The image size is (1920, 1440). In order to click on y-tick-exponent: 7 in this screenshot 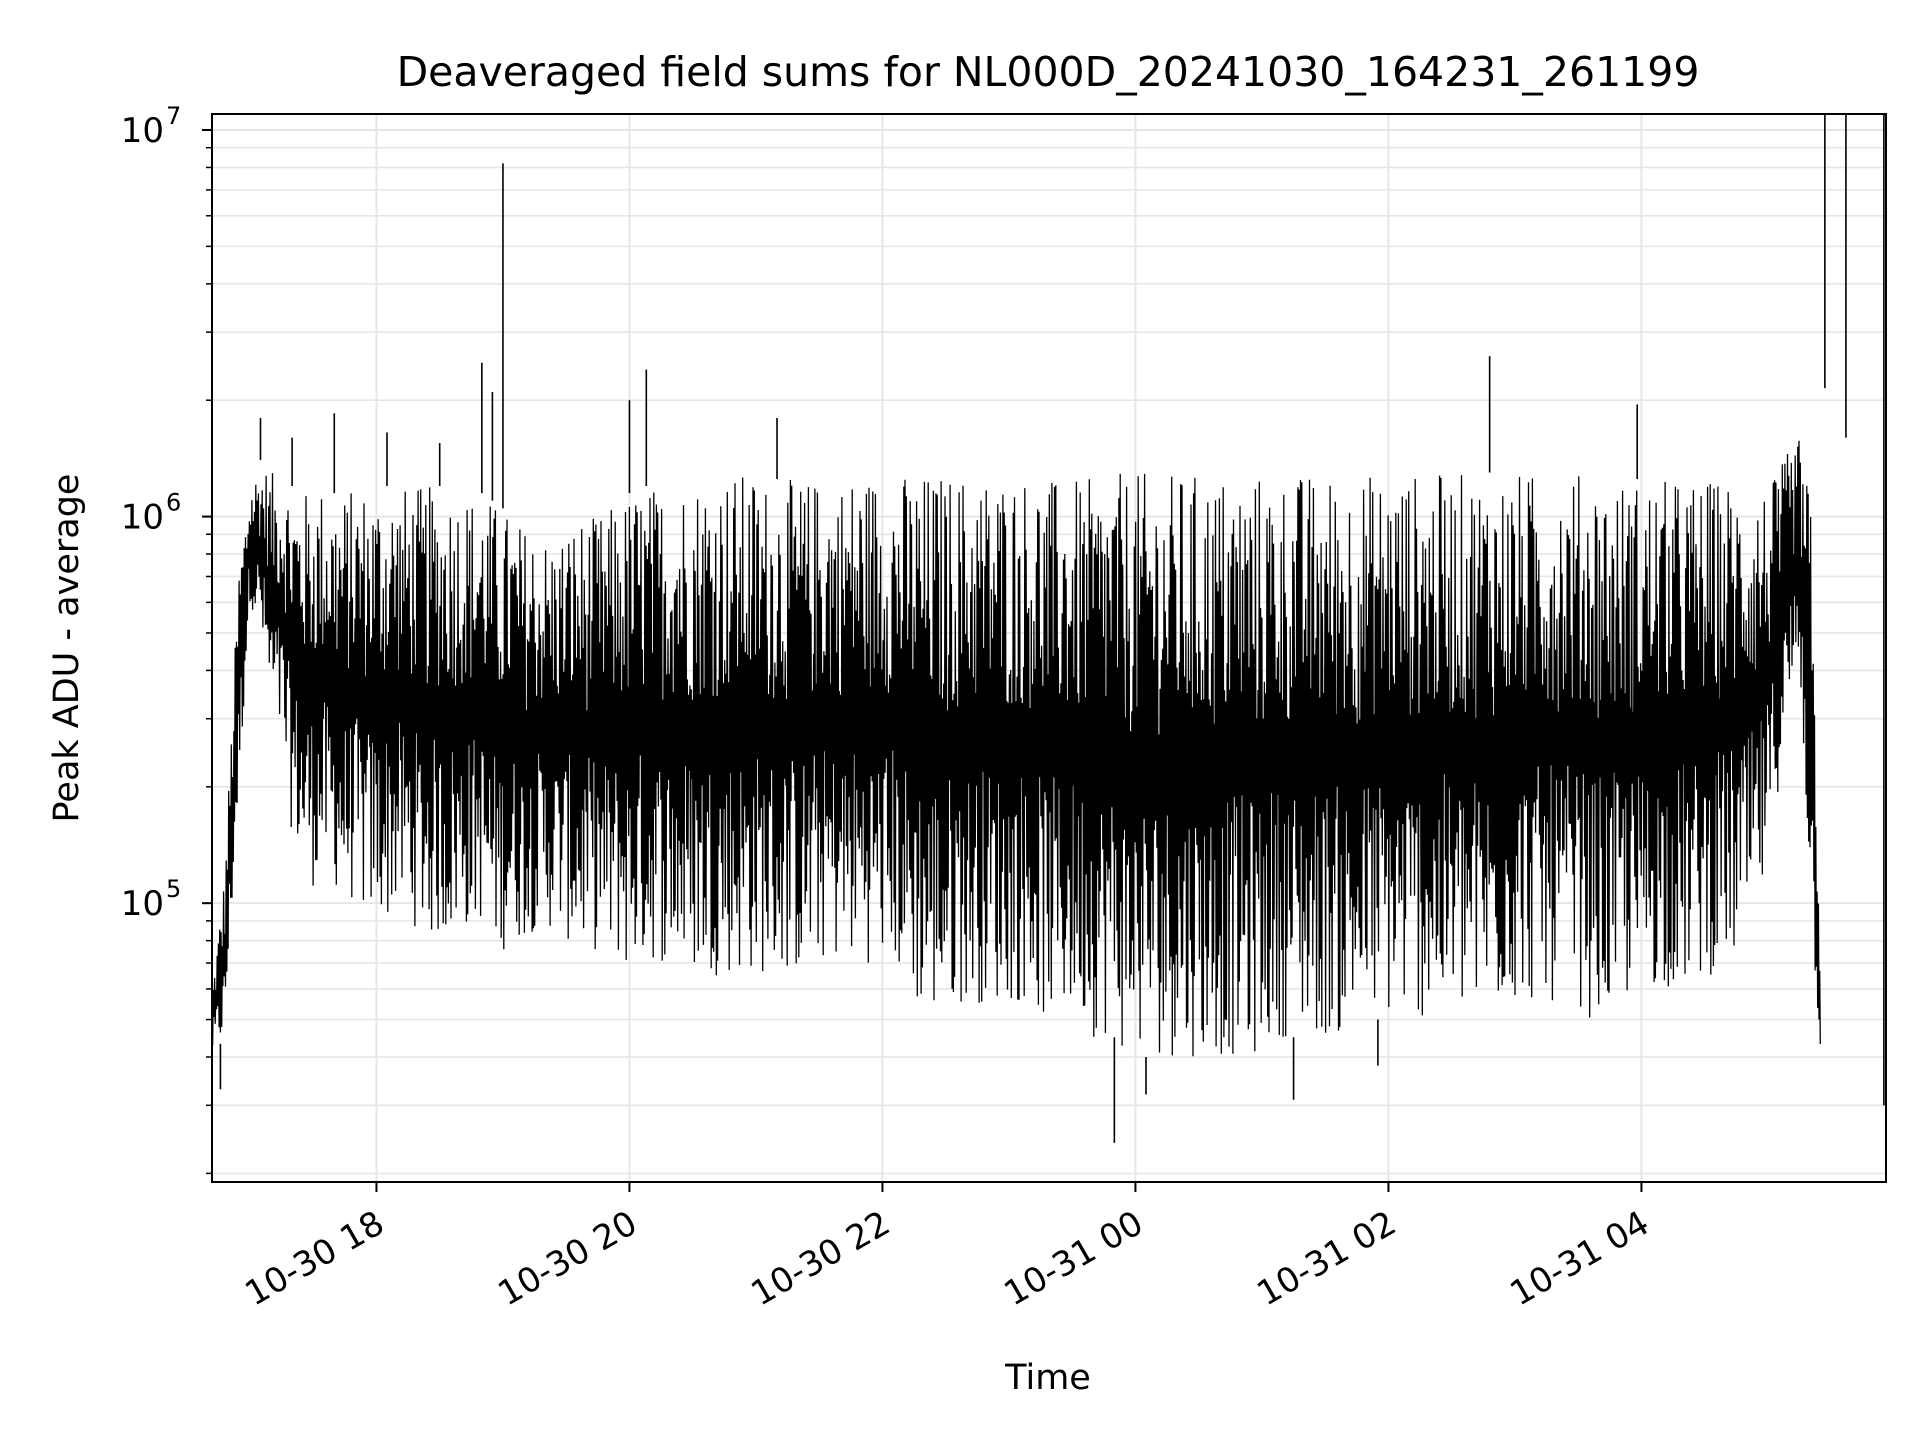, I will do `click(173, 116)`.